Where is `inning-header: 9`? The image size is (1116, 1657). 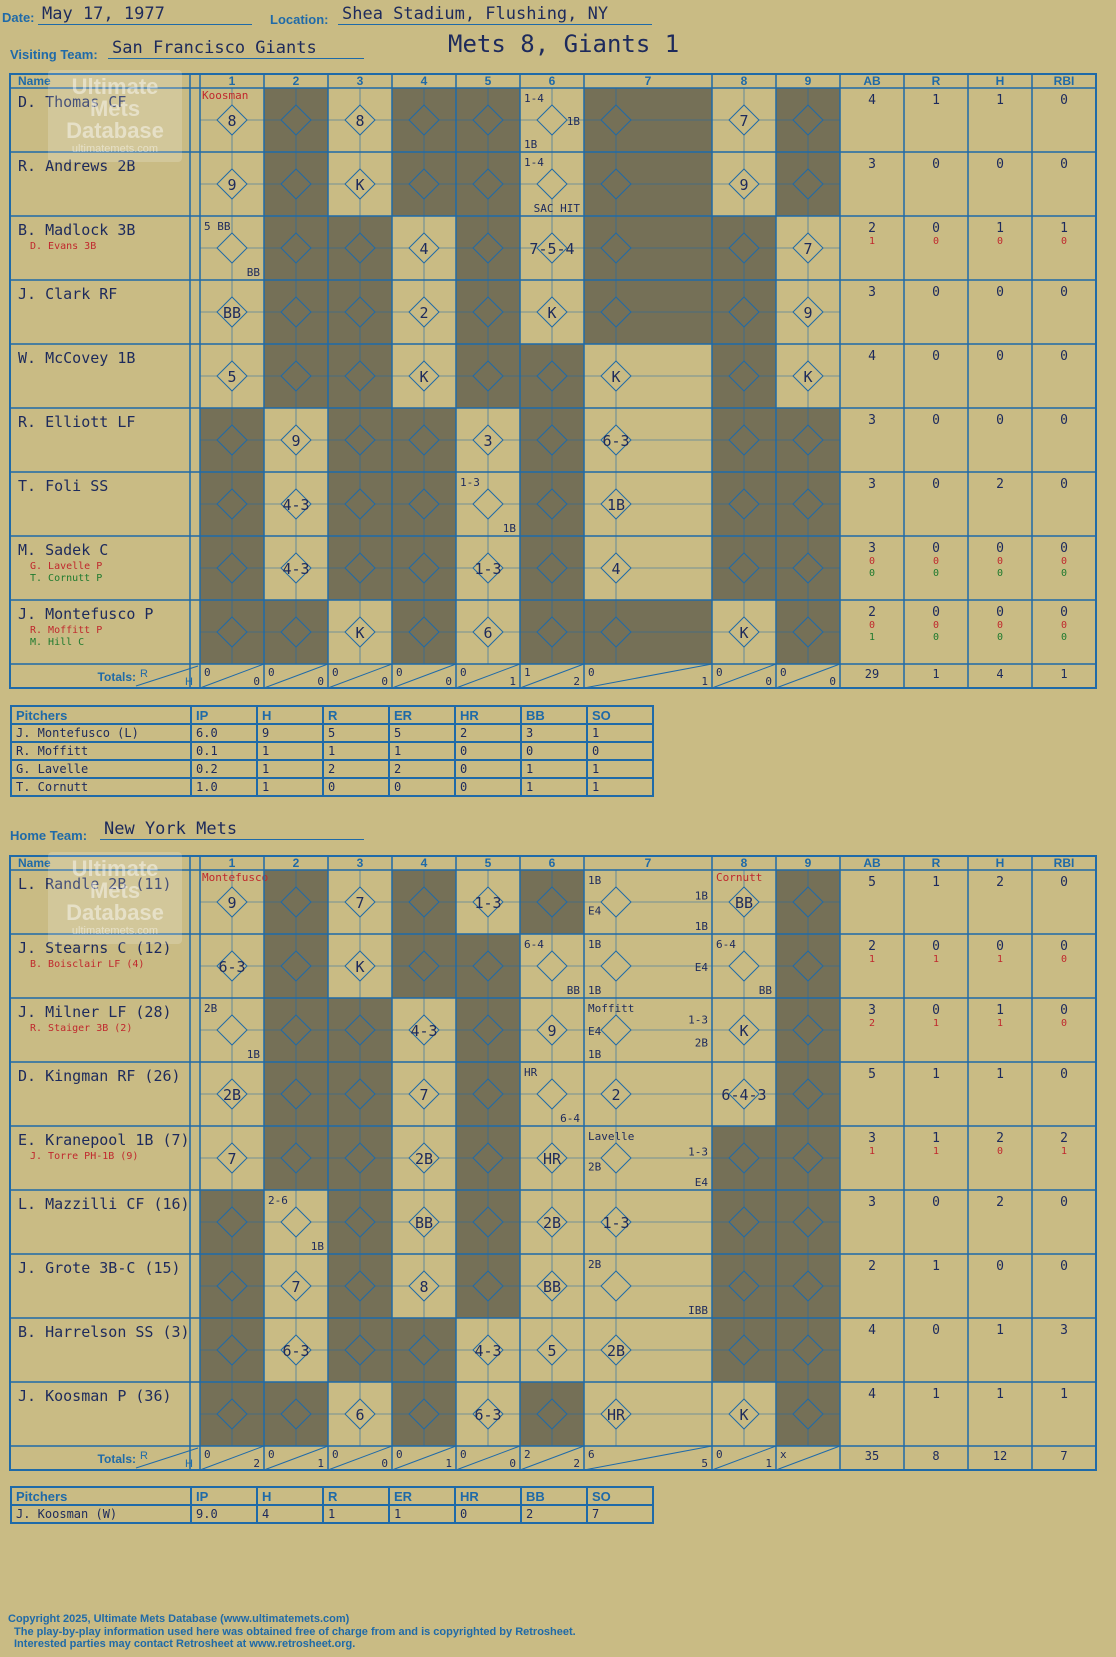
inning-header: 9 is located at coordinates (808, 863).